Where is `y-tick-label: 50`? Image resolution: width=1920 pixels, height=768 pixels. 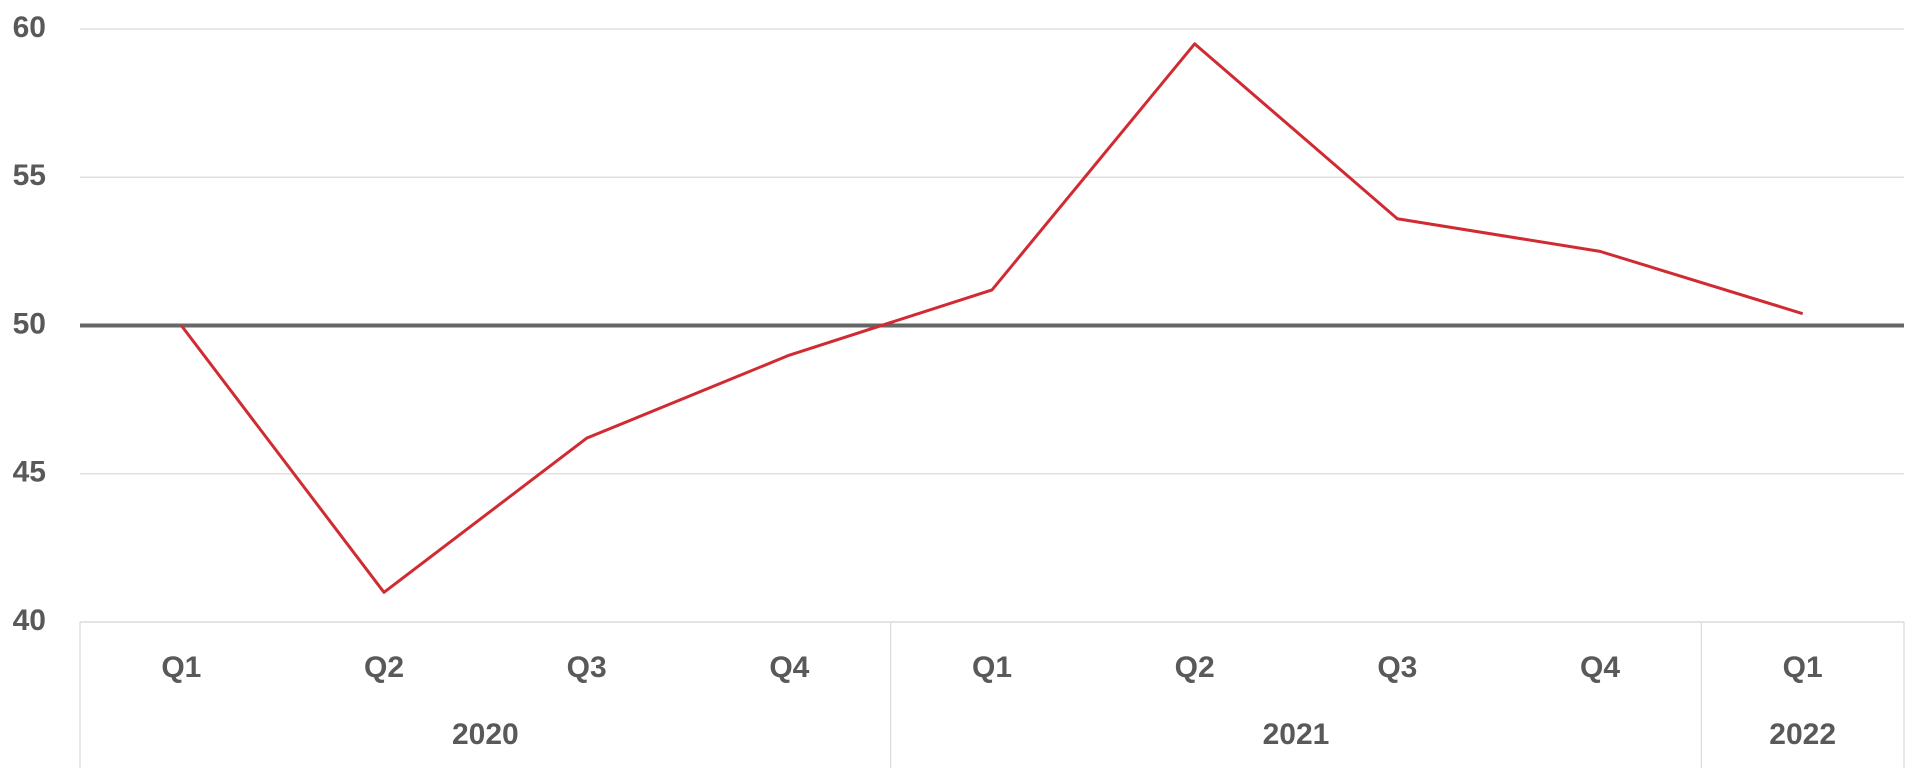
y-tick-label: 50 is located at coordinates (29, 323).